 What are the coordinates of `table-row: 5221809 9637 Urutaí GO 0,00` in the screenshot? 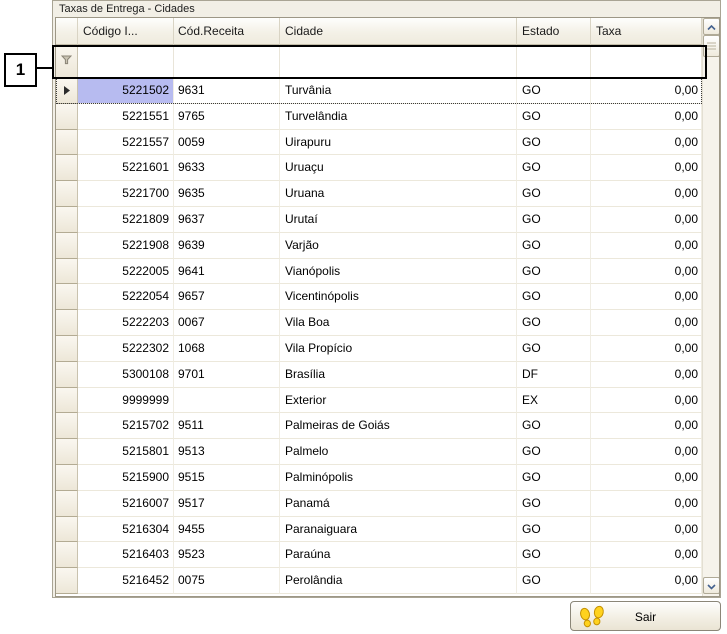 It's located at (379, 219).